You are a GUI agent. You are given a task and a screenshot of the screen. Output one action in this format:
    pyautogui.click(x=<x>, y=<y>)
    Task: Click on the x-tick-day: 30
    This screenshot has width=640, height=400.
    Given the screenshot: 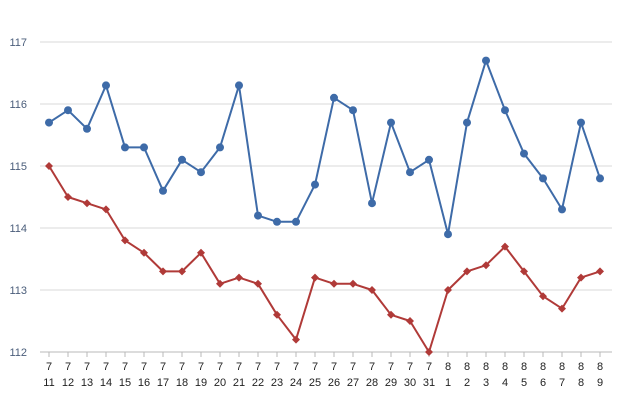 What is the action you would take?
    pyautogui.click(x=410, y=383)
    